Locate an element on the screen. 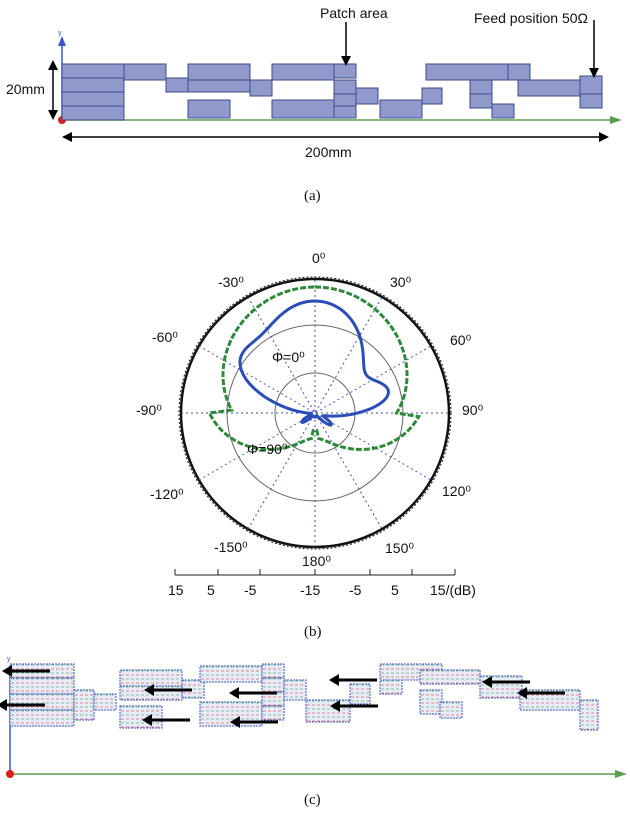  angle-label-90: 90⁰ is located at coordinates (473, 410).